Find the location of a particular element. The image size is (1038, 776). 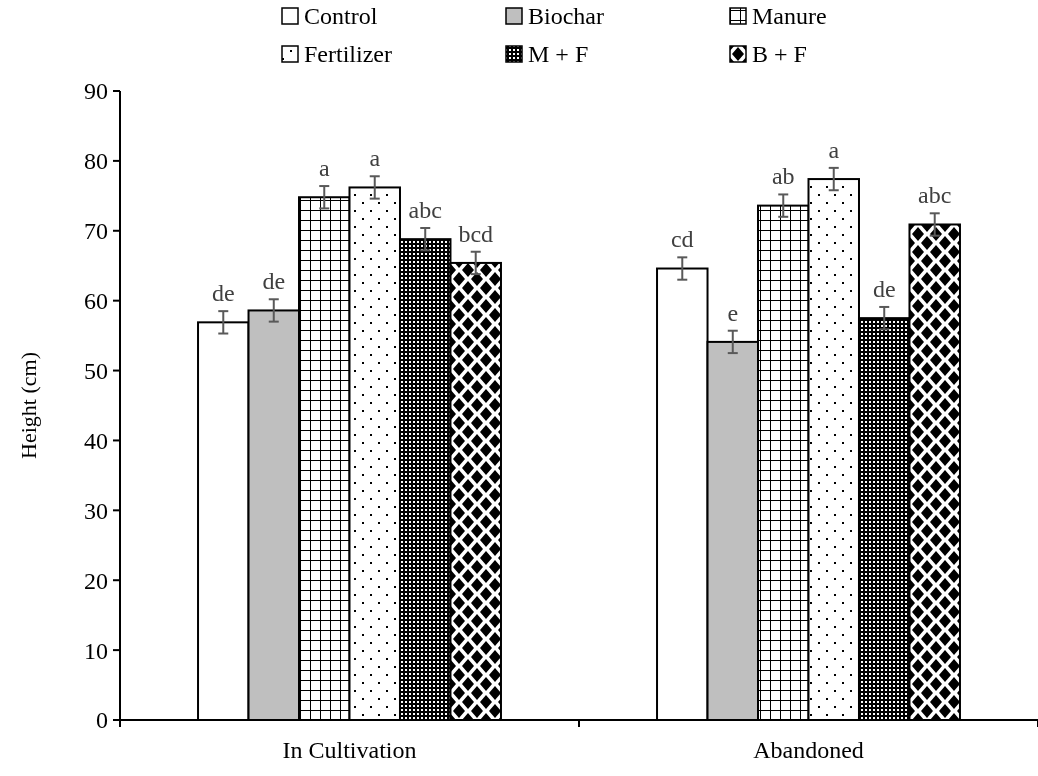

y-tick-label: 70 is located at coordinates (96, 231).